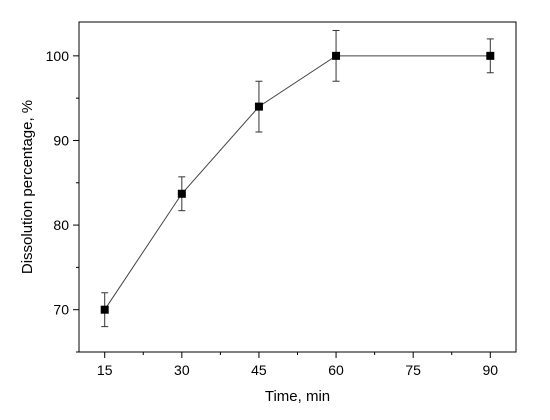 This screenshot has width=550, height=420. Describe the element at coordinates (61, 140) in the screenshot. I see `y-tick-label-90: 90` at that location.